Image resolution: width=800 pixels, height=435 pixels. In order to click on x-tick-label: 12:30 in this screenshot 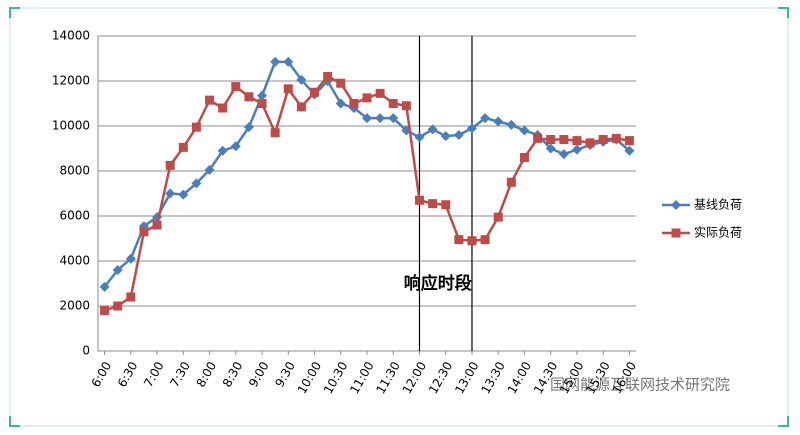, I will do `click(440, 377)`.